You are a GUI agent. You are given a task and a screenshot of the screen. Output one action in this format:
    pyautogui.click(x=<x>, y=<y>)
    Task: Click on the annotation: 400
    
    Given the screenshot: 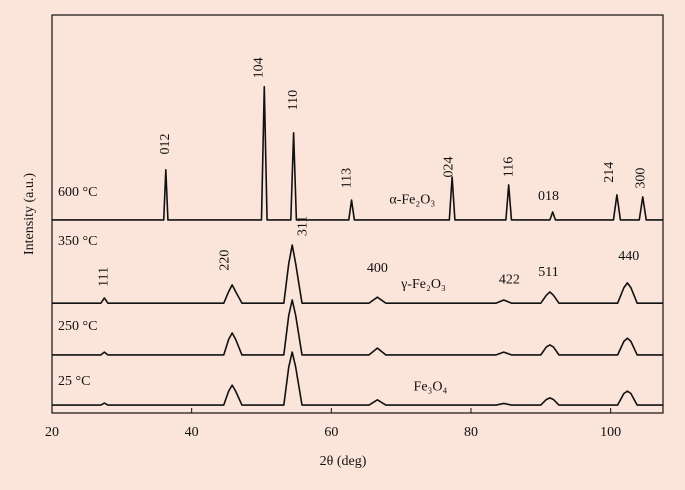 What is the action you would take?
    pyautogui.click(x=377, y=268)
    